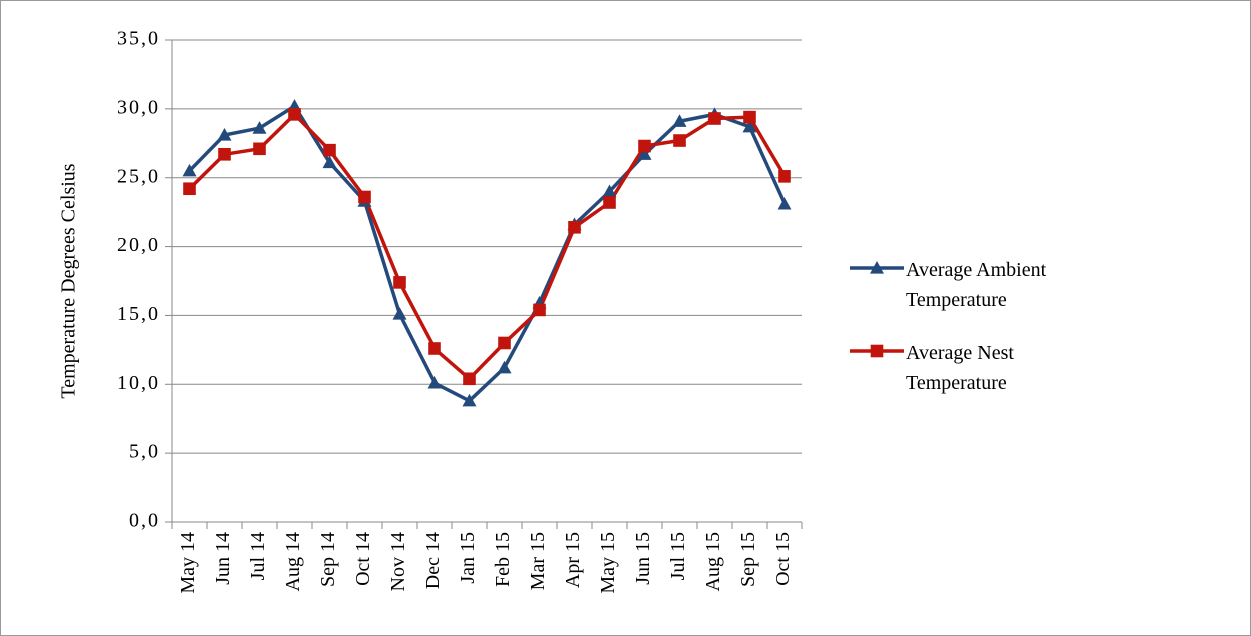  What do you see at coordinates (188, 563) in the screenshot?
I see `x-tick-label: May 14` at bounding box center [188, 563].